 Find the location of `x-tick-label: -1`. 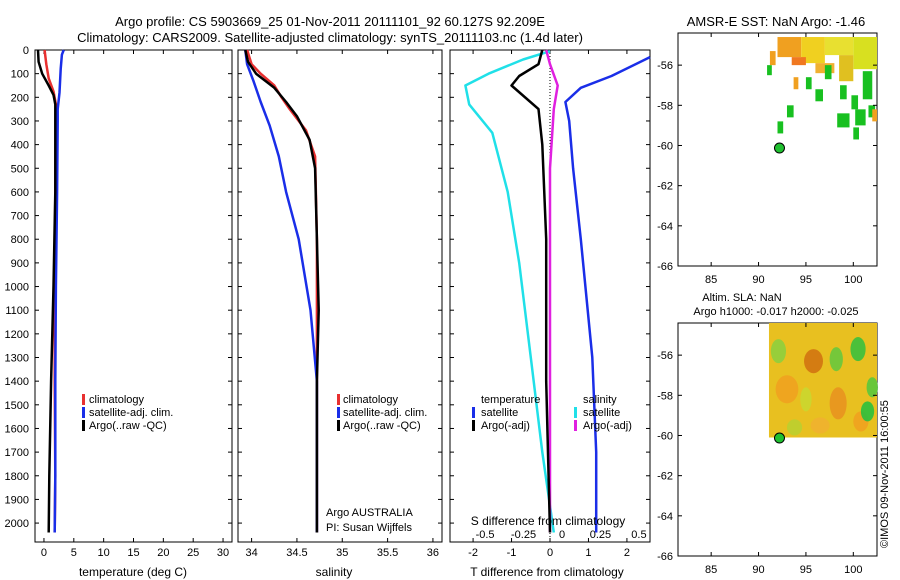

x-tick-label: -1 is located at coordinates (512, 553).